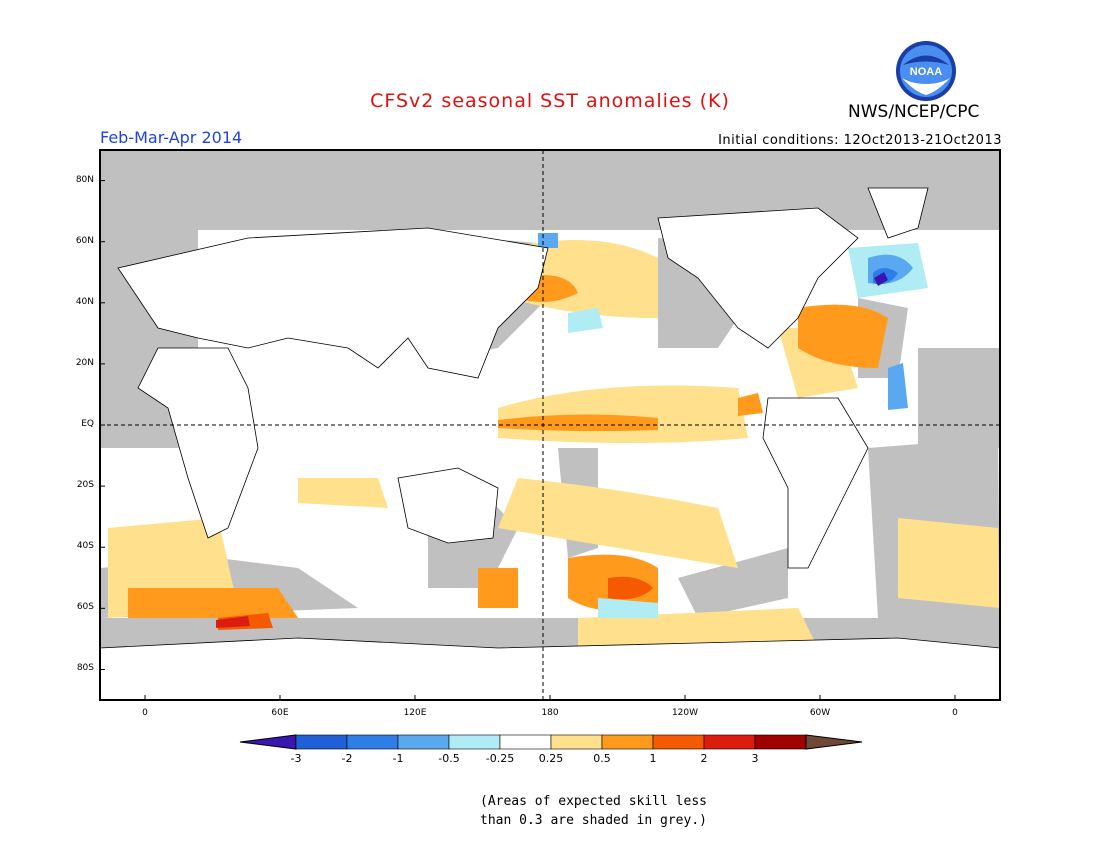 The width and height of the screenshot is (1100, 850). Describe the element at coordinates (860, 140) in the screenshot. I see `initial-conditions: Initial conditions: 12Oct2013-21Oct2013` at that location.